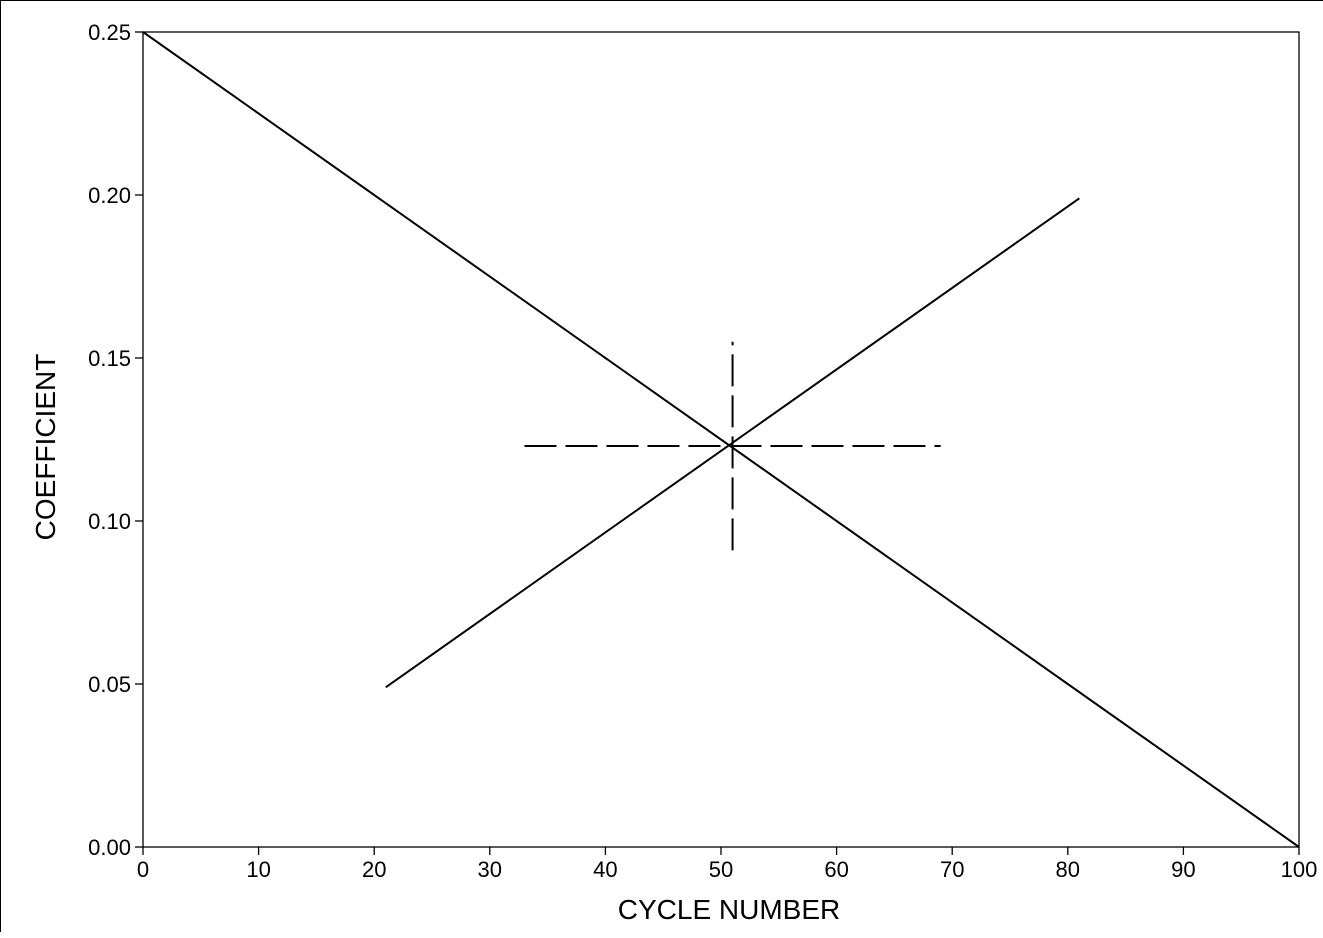 Image resolution: width=1323 pixels, height=938 pixels. Describe the element at coordinates (374, 869) in the screenshot. I see `x-tick-label: 20` at that location.